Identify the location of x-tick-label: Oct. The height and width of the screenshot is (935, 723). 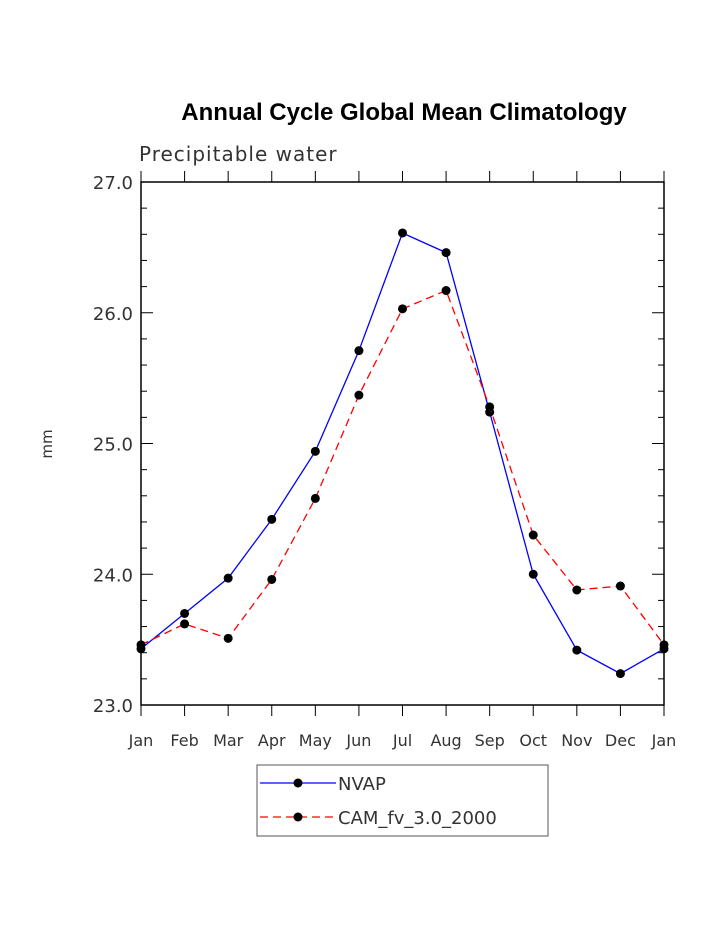
(533, 740).